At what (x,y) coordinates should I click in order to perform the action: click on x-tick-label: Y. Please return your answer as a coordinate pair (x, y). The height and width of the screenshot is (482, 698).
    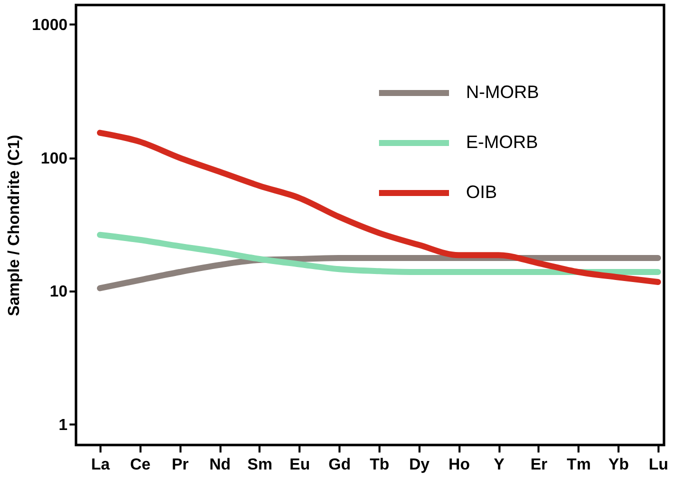
    Looking at the image, I should click on (499, 465).